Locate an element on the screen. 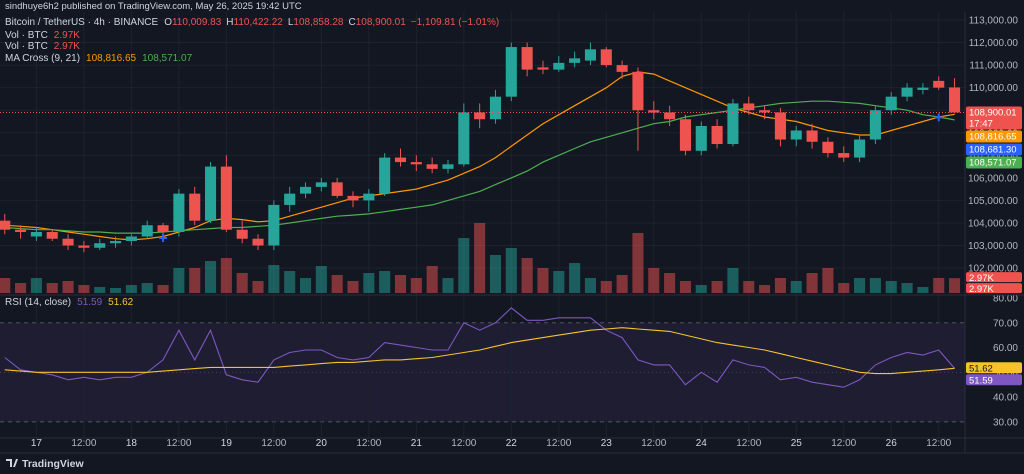  y-tick-label: 102,000.00 is located at coordinates (993, 269).